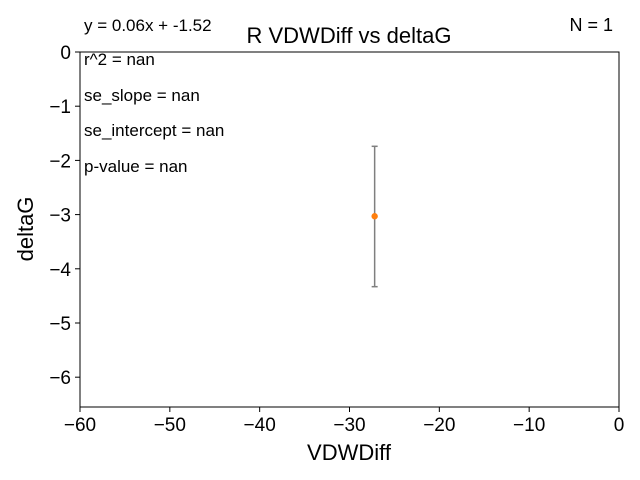 The height and width of the screenshot is (480, 640). What do you see at coordinates (60, 107) in the screenshot?
I see `y-tick-label: −1` at bounding box center [60, 107].